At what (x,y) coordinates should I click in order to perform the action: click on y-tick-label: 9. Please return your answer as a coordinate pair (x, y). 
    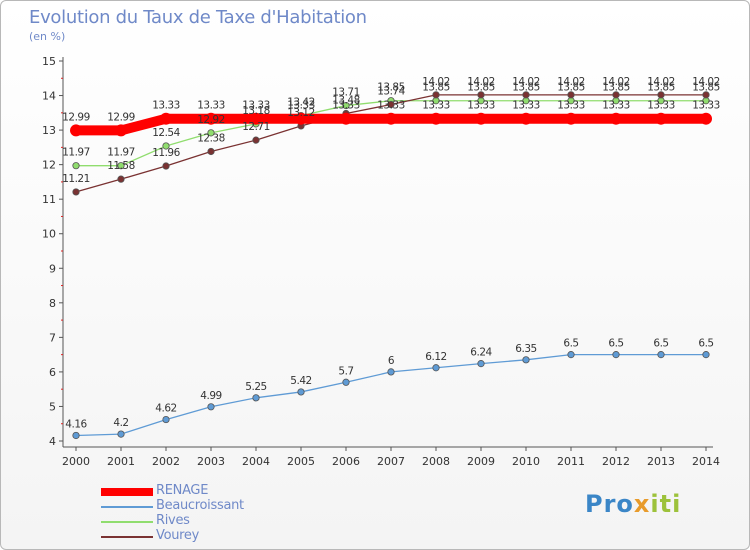
    Looking at the image, I should click on (52, 268).